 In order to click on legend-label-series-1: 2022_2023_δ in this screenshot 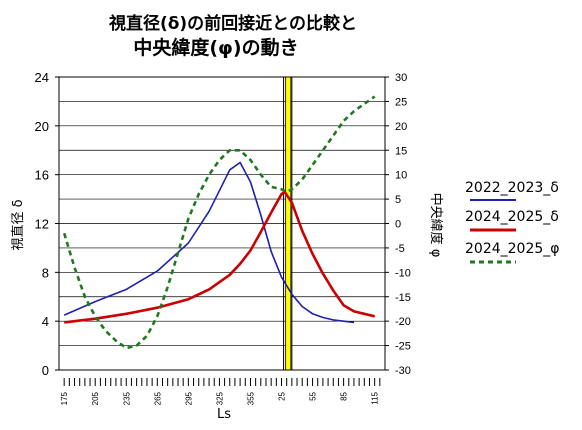, I will do `click(512, 188)`.